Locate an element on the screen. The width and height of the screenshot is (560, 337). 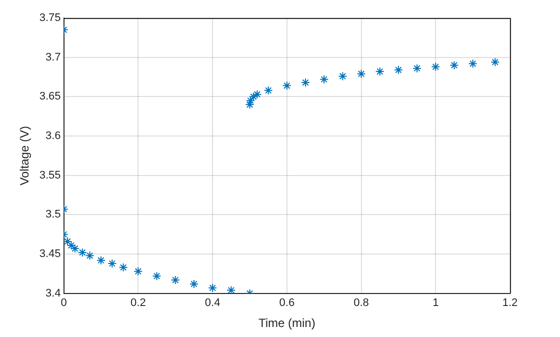
y-tick-label: 3.7 is located at coordinates (53, 57).